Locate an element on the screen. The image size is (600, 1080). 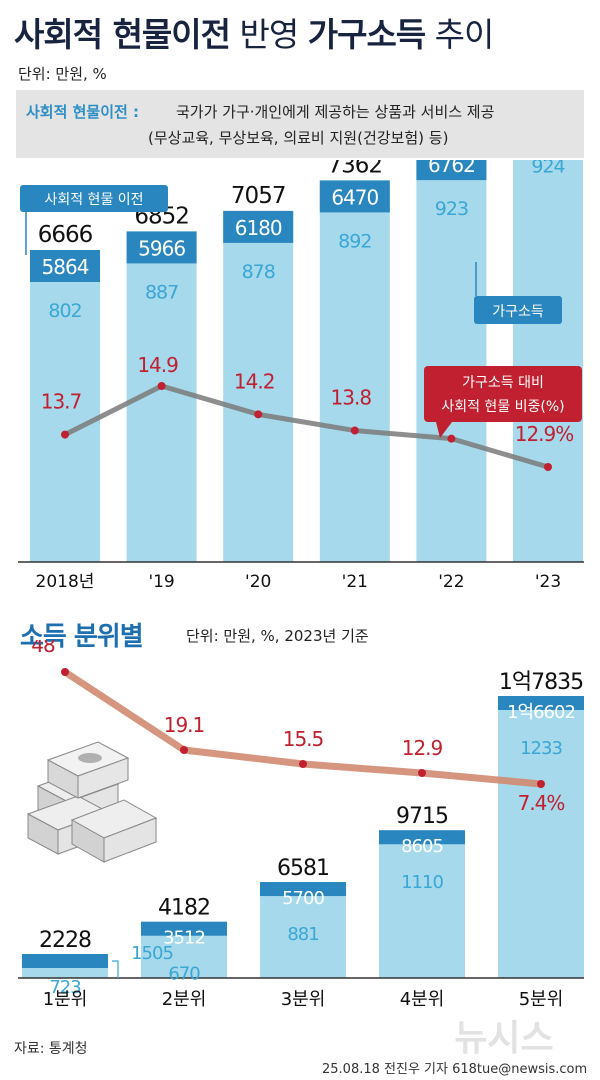
x-tick-label: '20 is located at coordinates (258, 582).